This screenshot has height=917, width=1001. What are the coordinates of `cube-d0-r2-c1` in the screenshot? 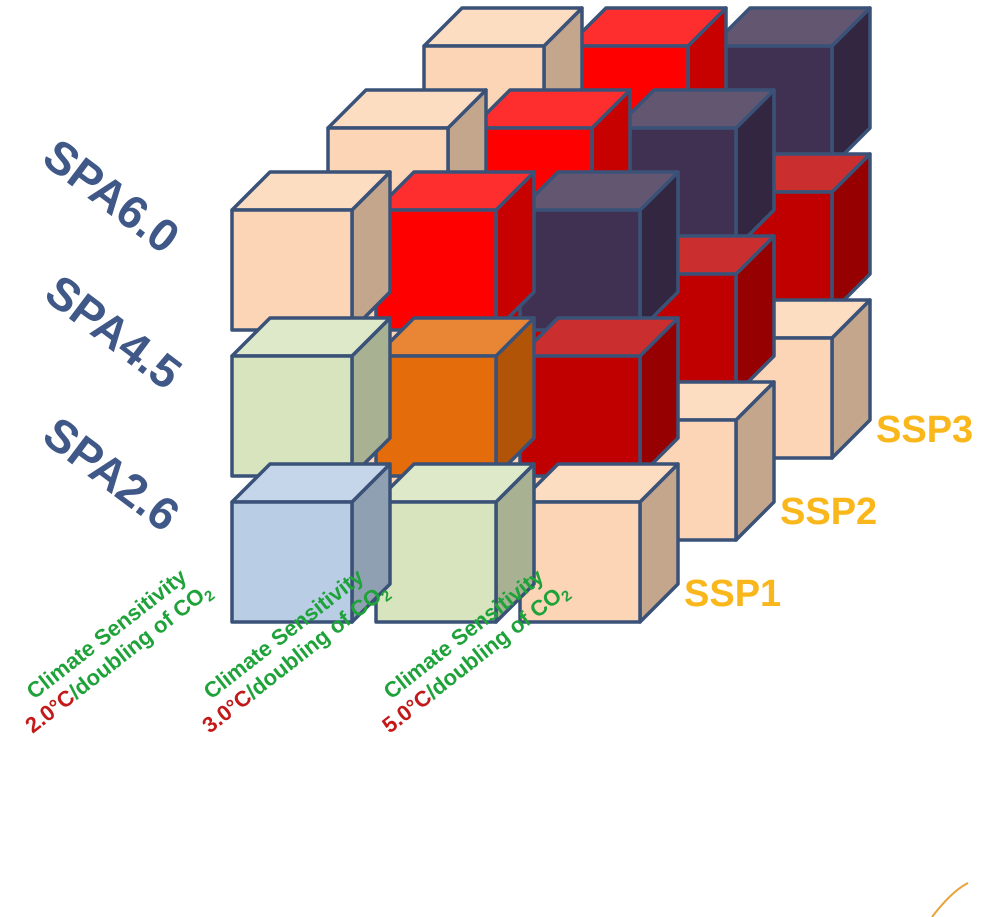 It's located at (455, 251).